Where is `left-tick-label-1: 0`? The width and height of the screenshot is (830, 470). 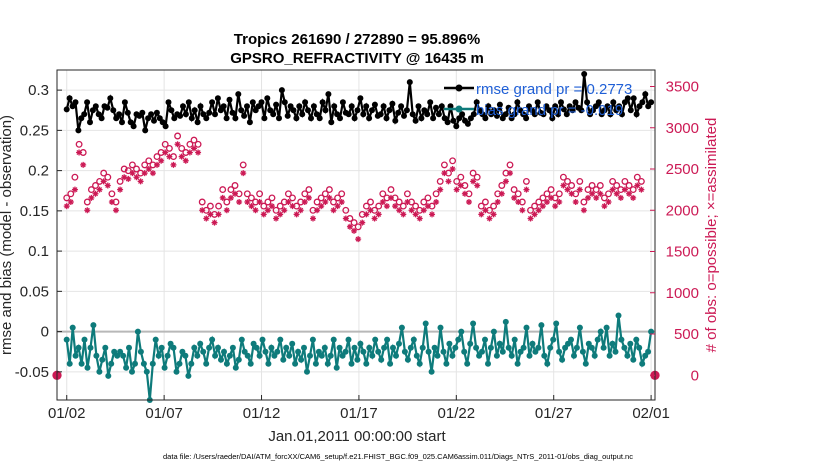 left-tick-label-1: 0 is located at coordinates (45, 332).